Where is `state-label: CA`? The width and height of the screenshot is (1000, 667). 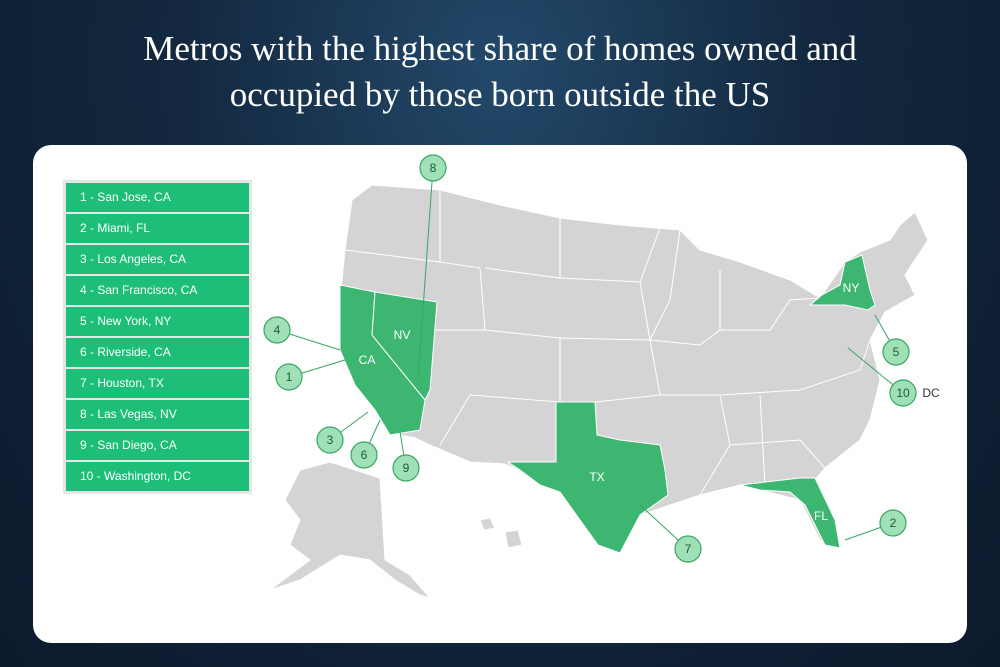 state-label: CA is located at coordinates (367, 360).